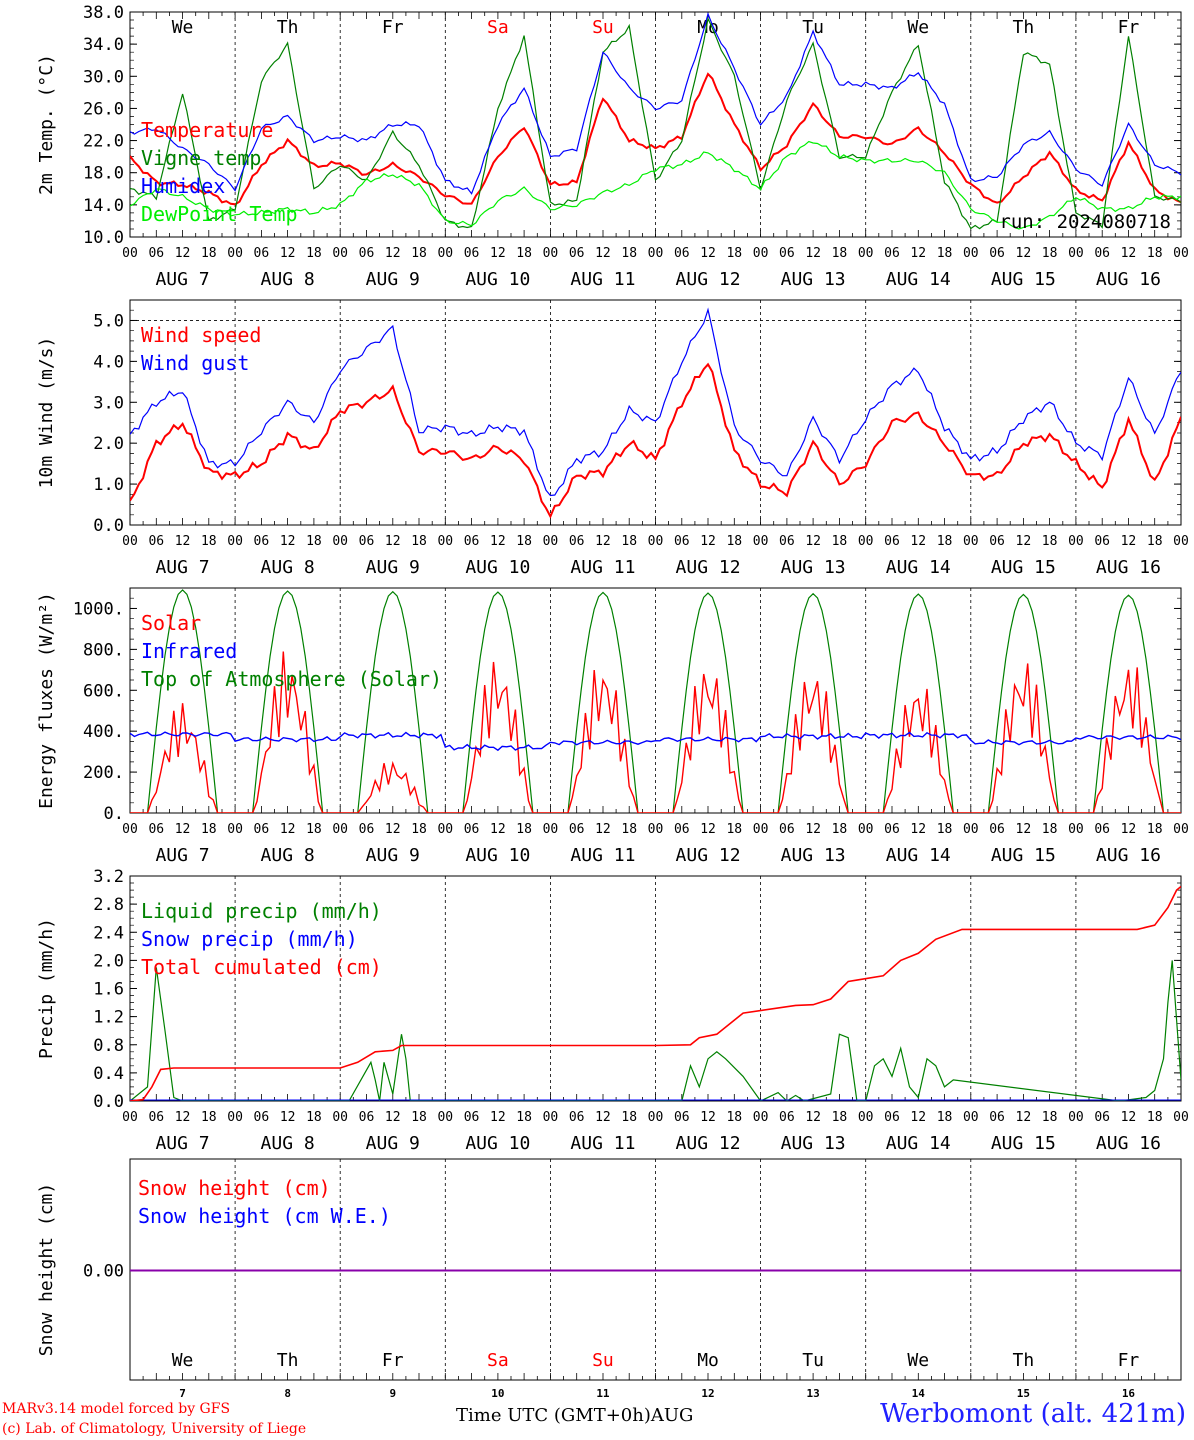 The width and height of the screenshot is (1194, 1440). I want to click on legend-entry: Top of Atmosphere (Solar), so click(291, 679).